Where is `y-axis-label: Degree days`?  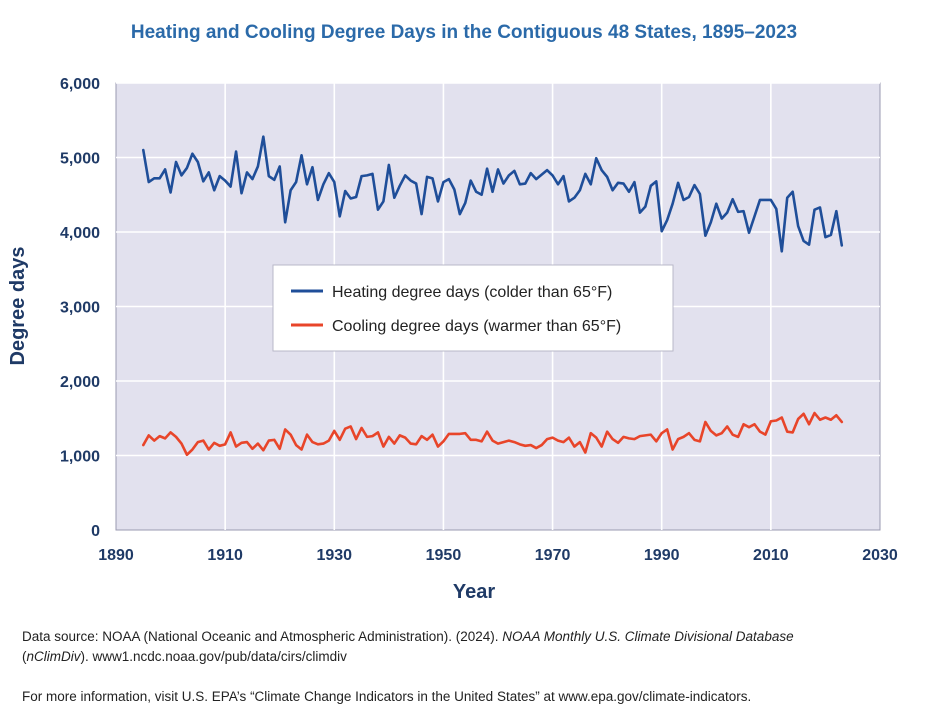
y-axis-label: Degree days is located at coordinates (18, 306).